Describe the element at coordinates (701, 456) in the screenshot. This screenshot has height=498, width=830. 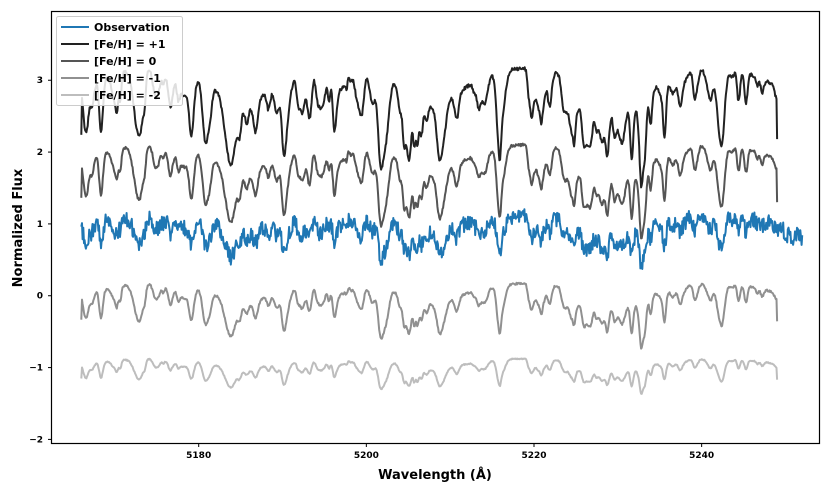
I see `x-tick-label: 5240` at that location.